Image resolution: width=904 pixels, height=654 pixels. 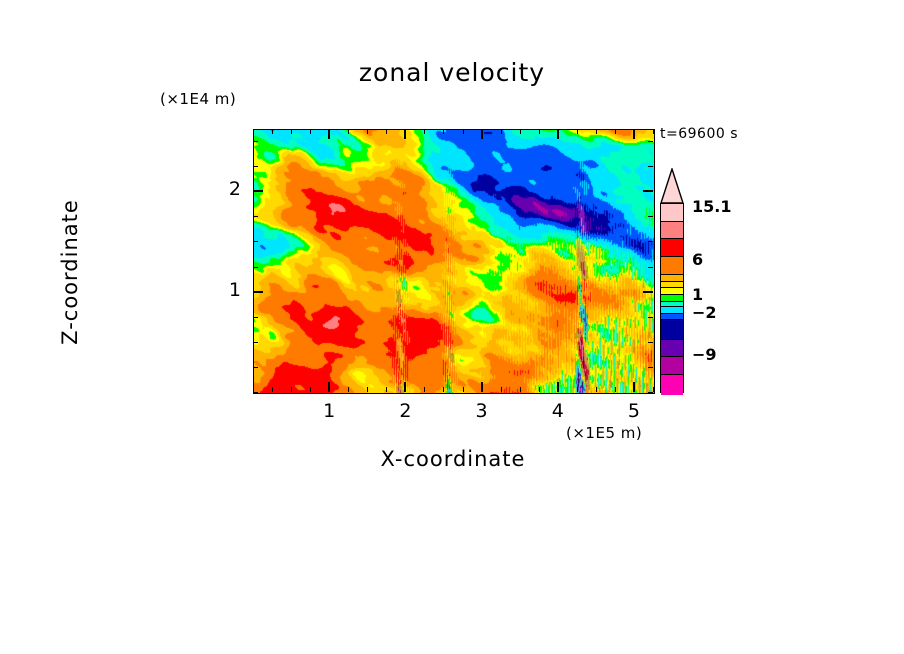 What do you see at coordinates (698, 294) in the screenshot?
I see `colorbar-tick-label: 1` at bounding box center [698, 294].